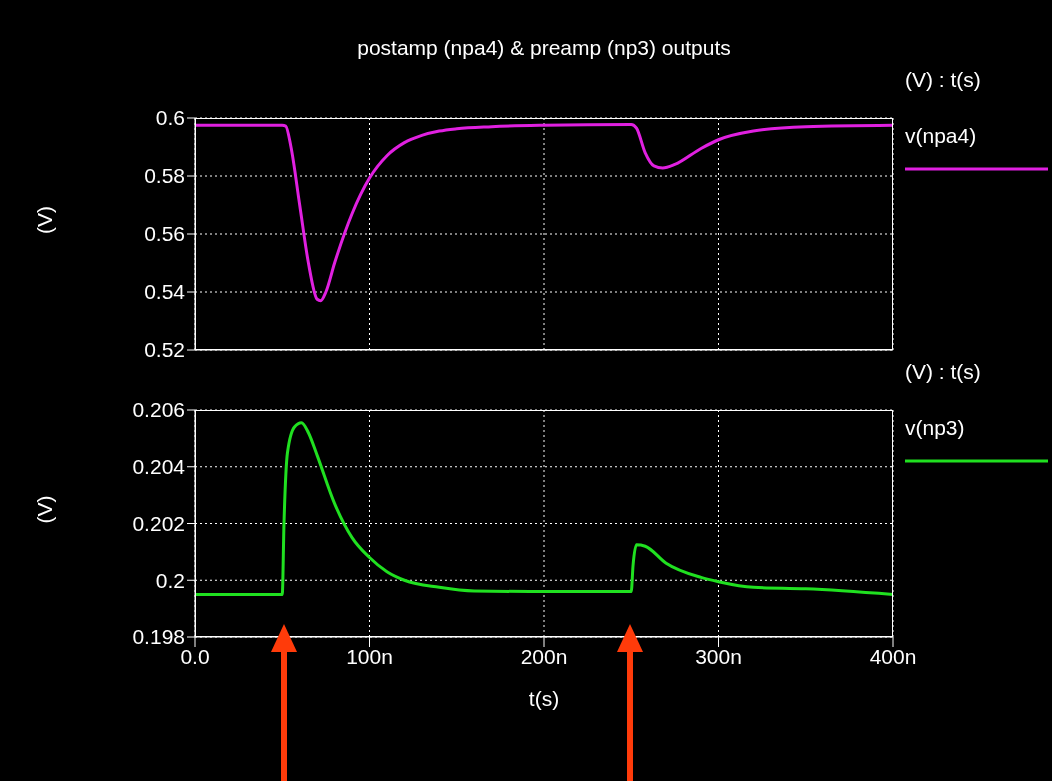  I want to click on x-tick-label: 200n, so click(544, 656).